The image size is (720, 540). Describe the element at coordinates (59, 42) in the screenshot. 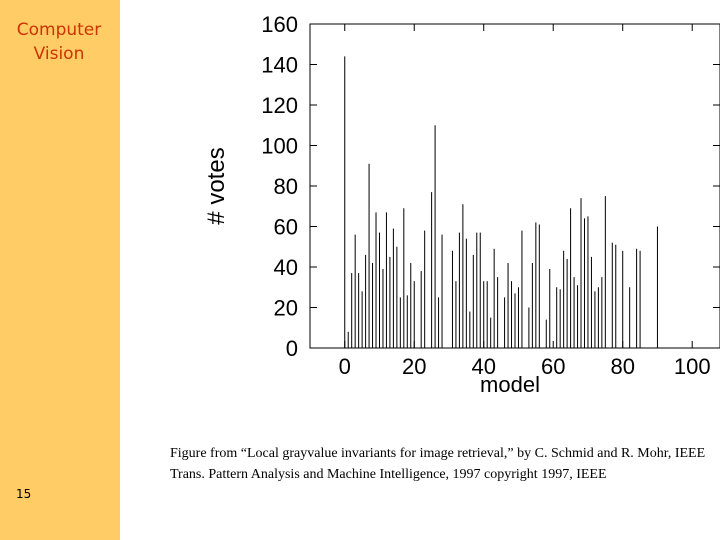

I see `sidebar-title: Computer Vision` at that location.